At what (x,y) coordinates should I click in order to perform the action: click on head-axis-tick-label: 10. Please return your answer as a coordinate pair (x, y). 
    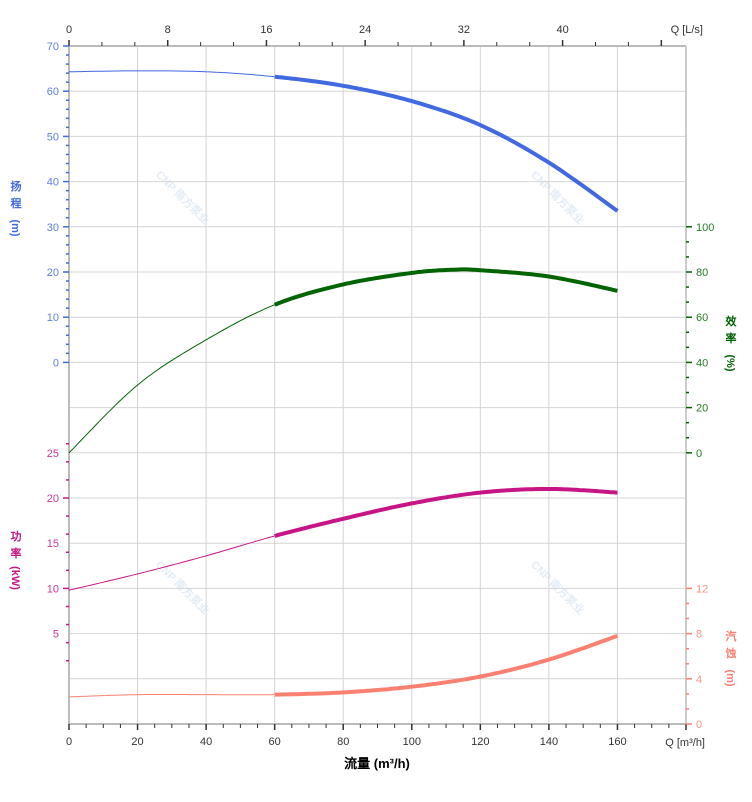
    Looking at the image, I should click on (53, 318).